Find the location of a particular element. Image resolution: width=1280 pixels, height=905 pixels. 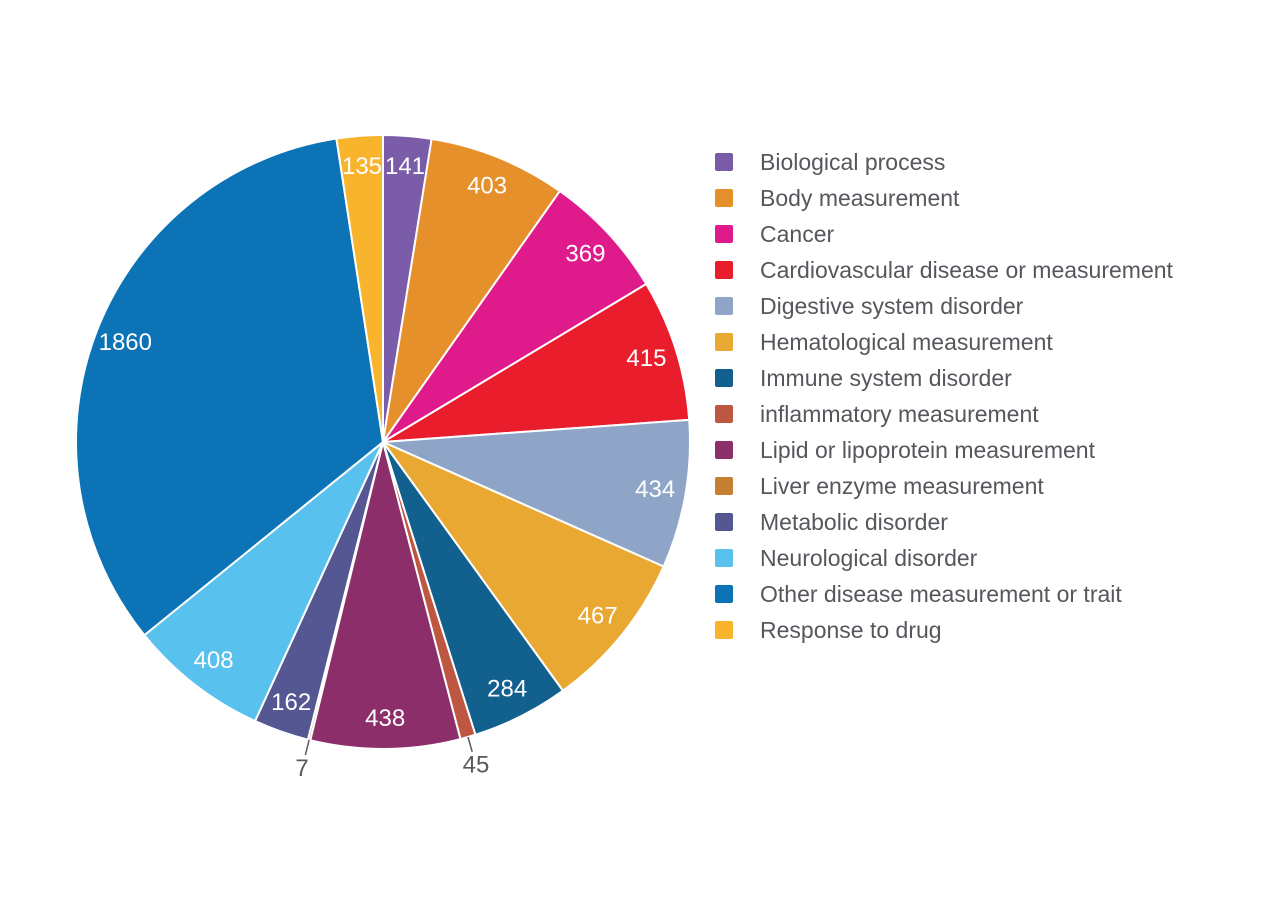

slice-value-label: 162 is located at coordinates (291, 702).